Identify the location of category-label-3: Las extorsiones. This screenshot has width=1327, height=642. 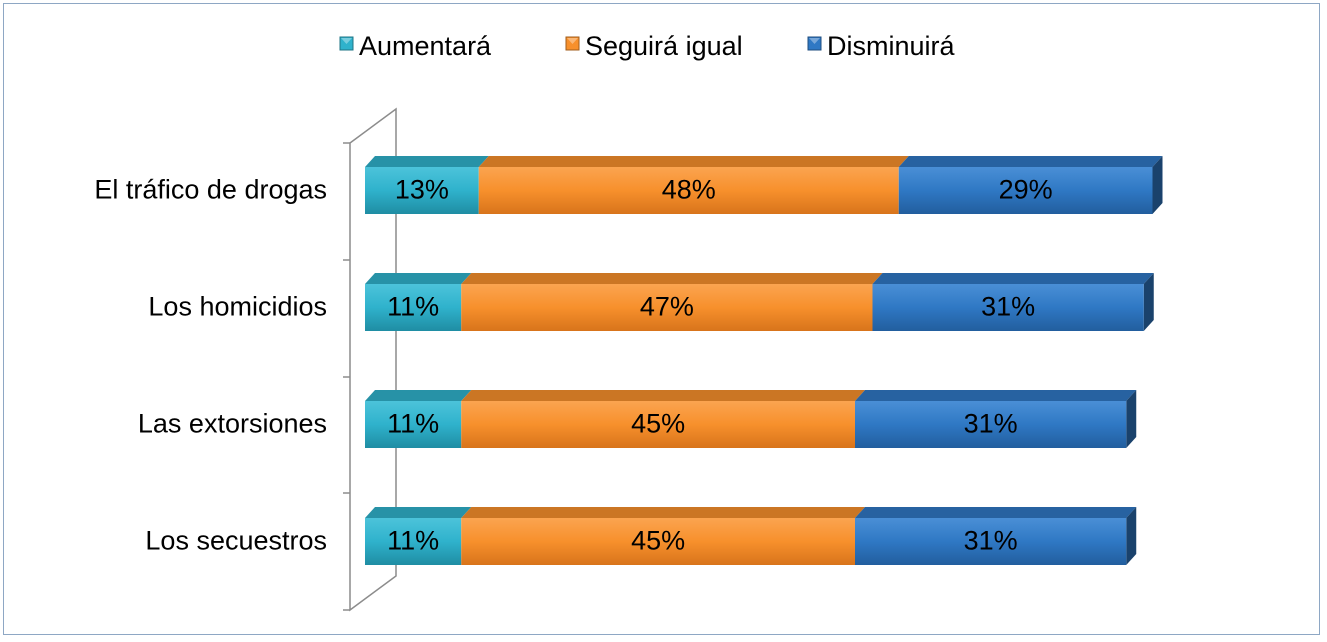
(232, 424).